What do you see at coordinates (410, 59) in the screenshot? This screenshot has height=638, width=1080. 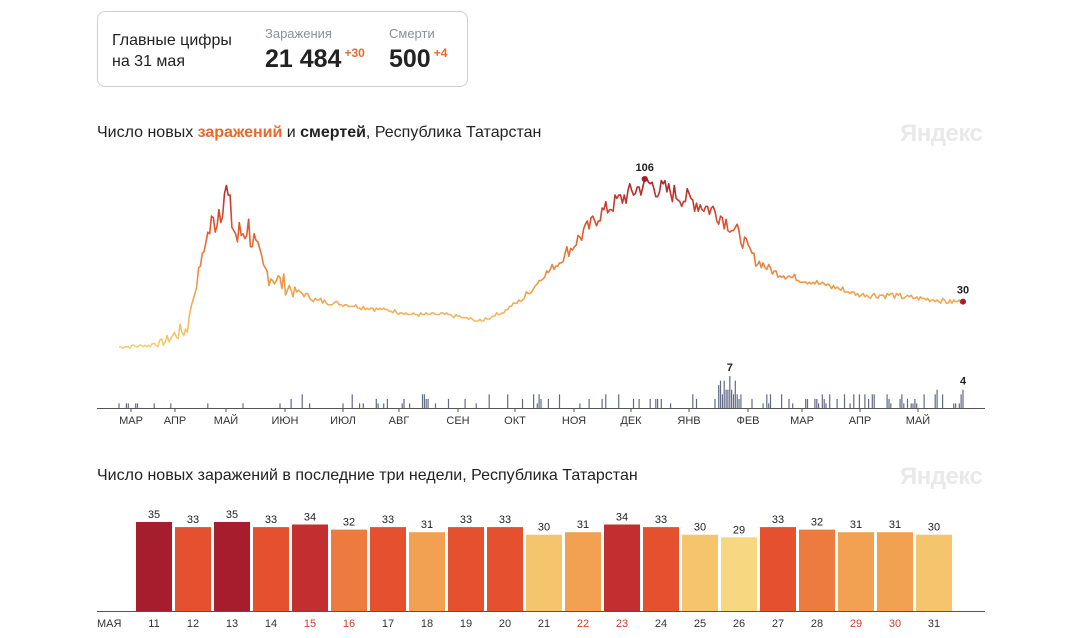 I see `deaths-total: 500` at bounding box center [410, 59].